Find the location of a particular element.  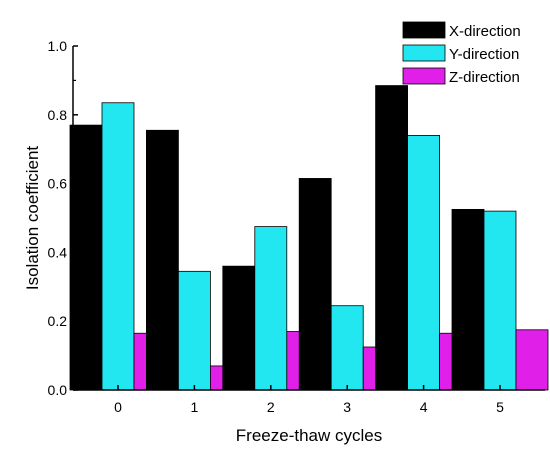

y-tick-label: 0.4 is located at coordinates (58, 252).